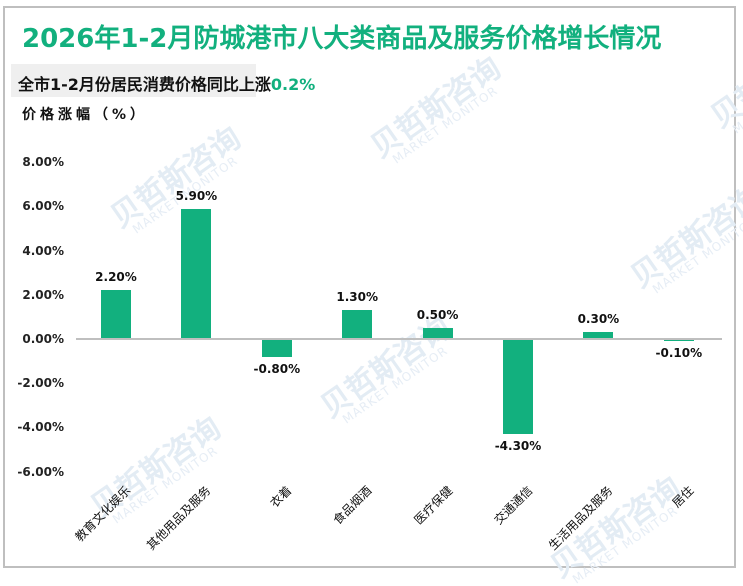 The width and height of the screenshot is (743, 586). What do you see at coordinates (40, 471) in the screenshot?
I see `y-tick-label: -6.00%` at bounding box center [40, 471].